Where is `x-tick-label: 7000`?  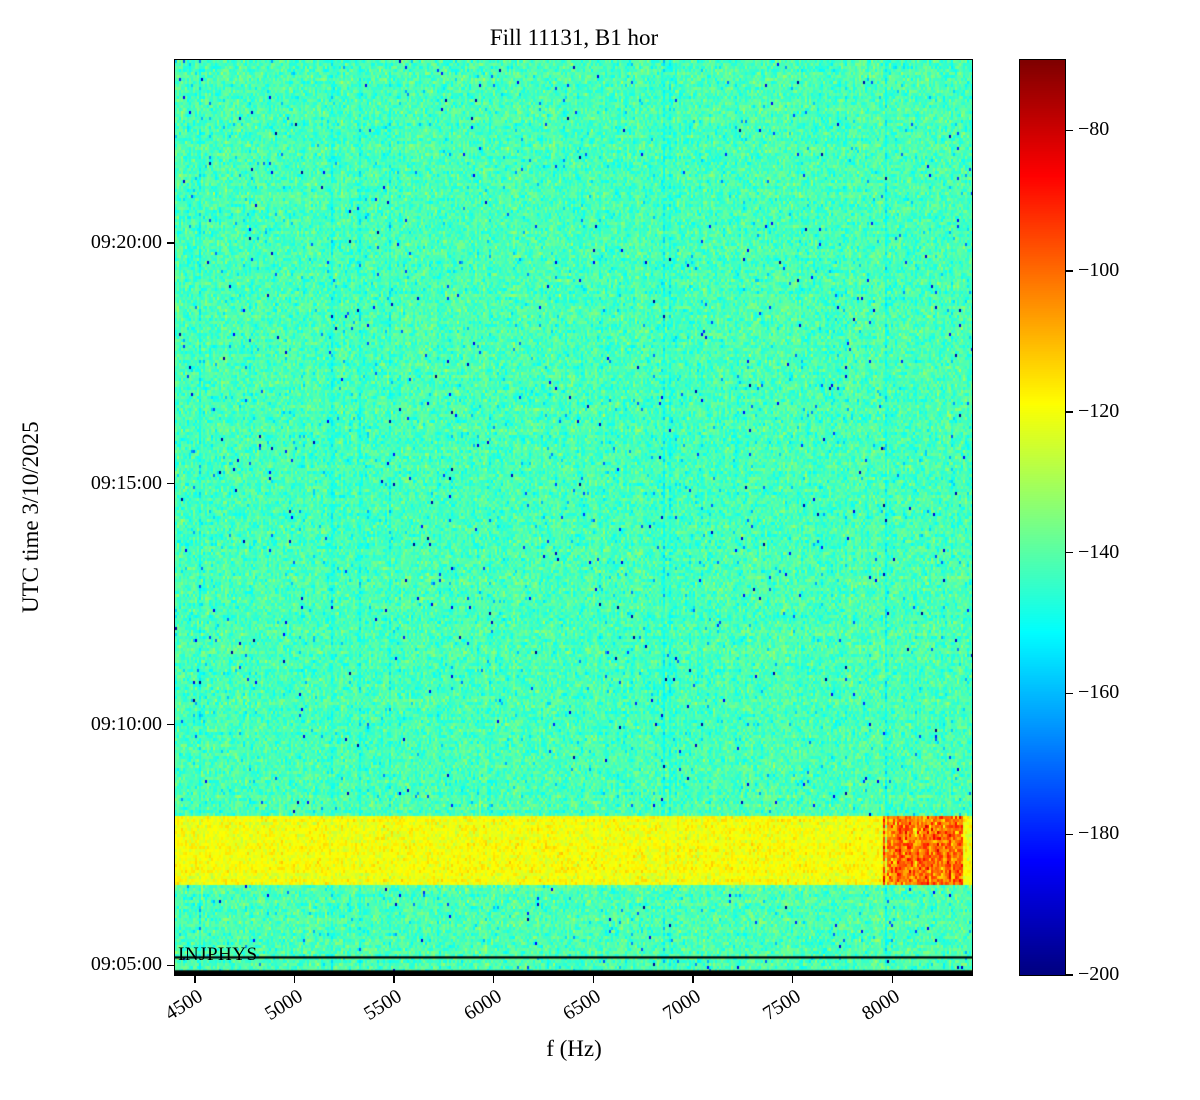 x-tick-label: 7000 is located at coordinates (682, 1005).